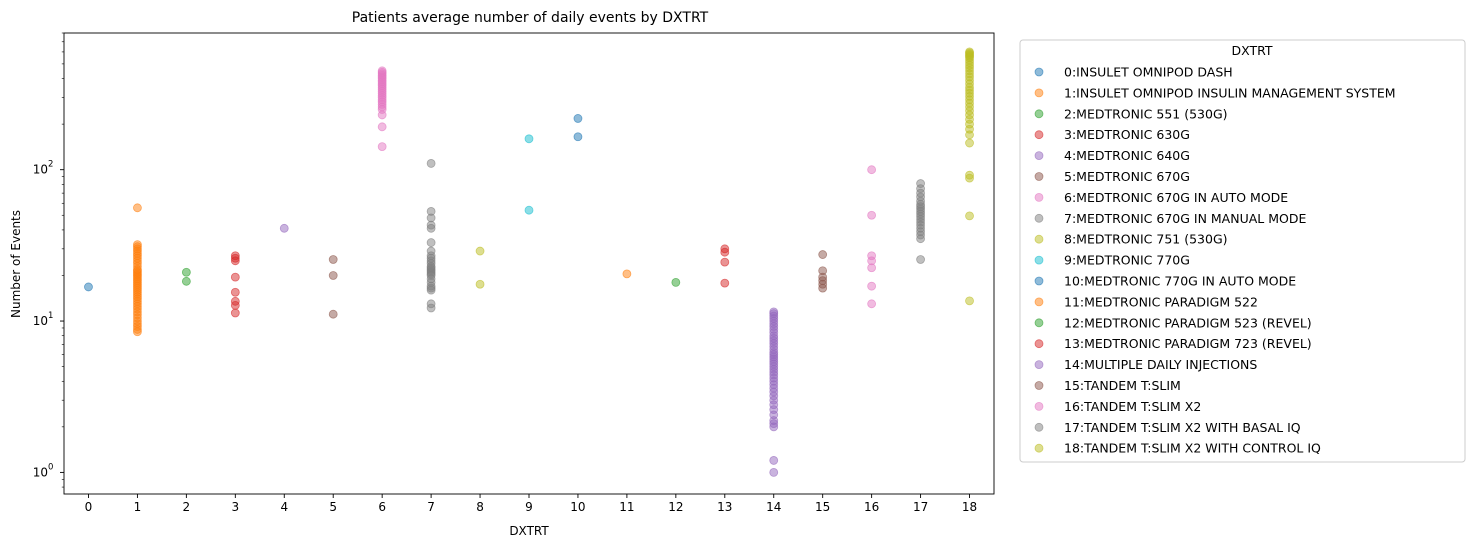 This screenshot has width=1475, height=547. Describe the element at coordinates (480, 507) in the screenshot. I see `x-tick-label: 8` at that location.